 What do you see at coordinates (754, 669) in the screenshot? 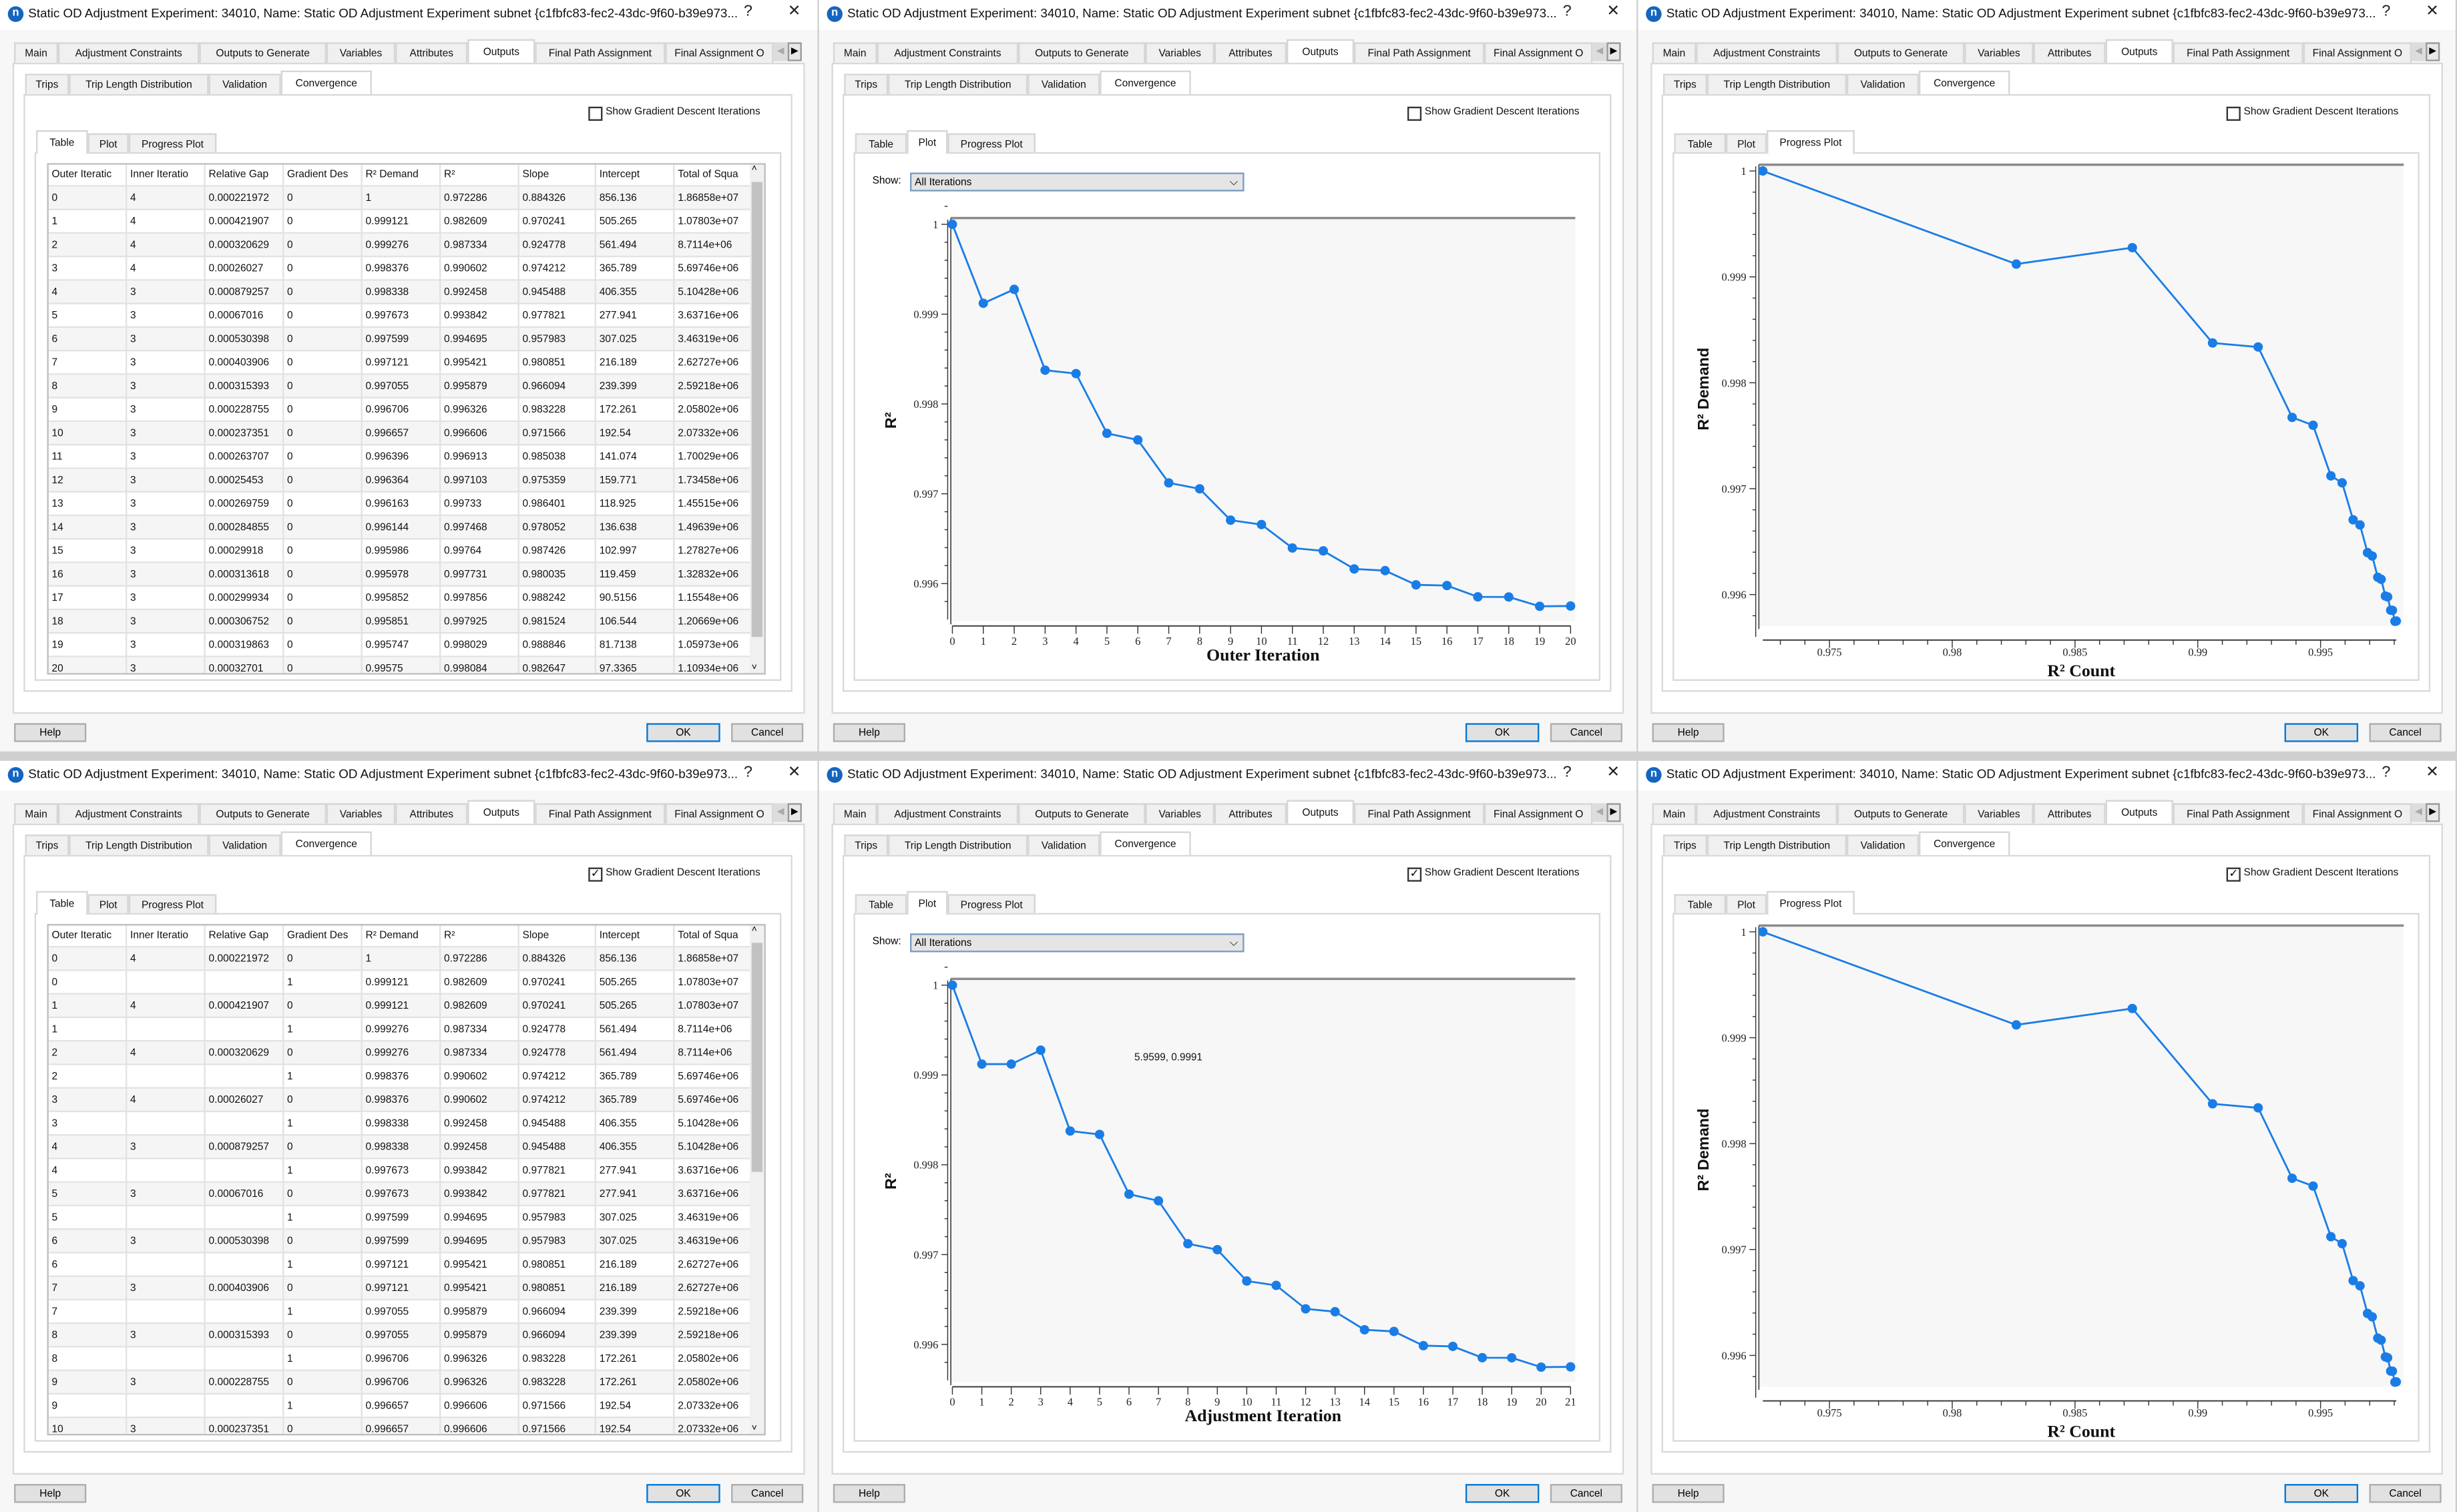
I see `scroll-down-arrow-icon: ˅` at bounding box center [754, 669].